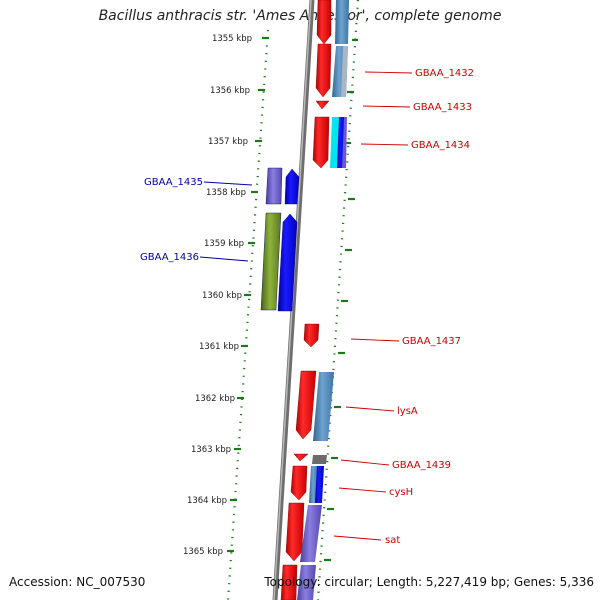 The image size is (600, 600). I want to click on cog-blocks-right, so click(323, 300).